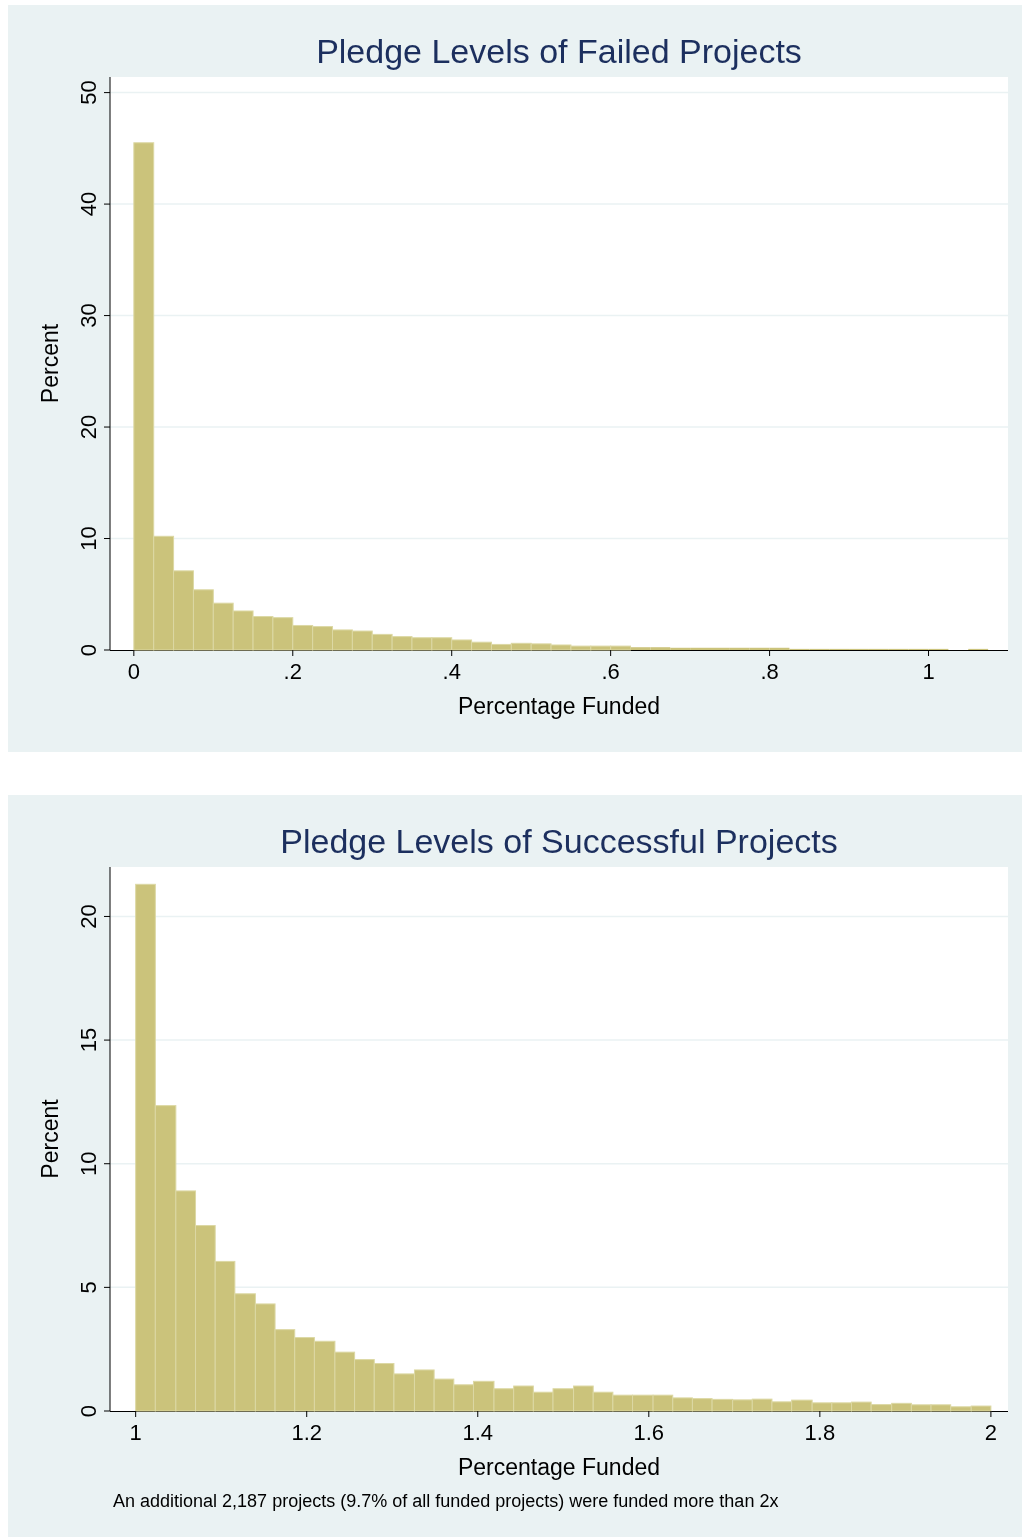 This screenshot has width=1024, height=1538. Describe the element at coordinates (88, 204) in the screenshot. I see `y-tick-label: 40` at that location.